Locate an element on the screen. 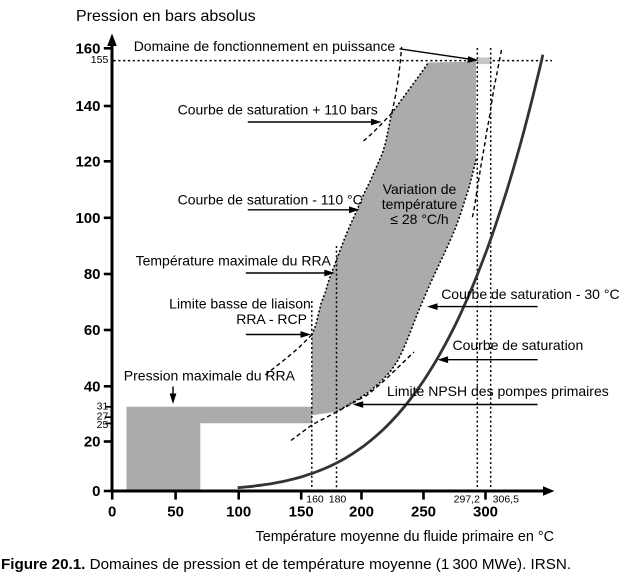  svg-text: 40 is located at coordinates (92, 386).